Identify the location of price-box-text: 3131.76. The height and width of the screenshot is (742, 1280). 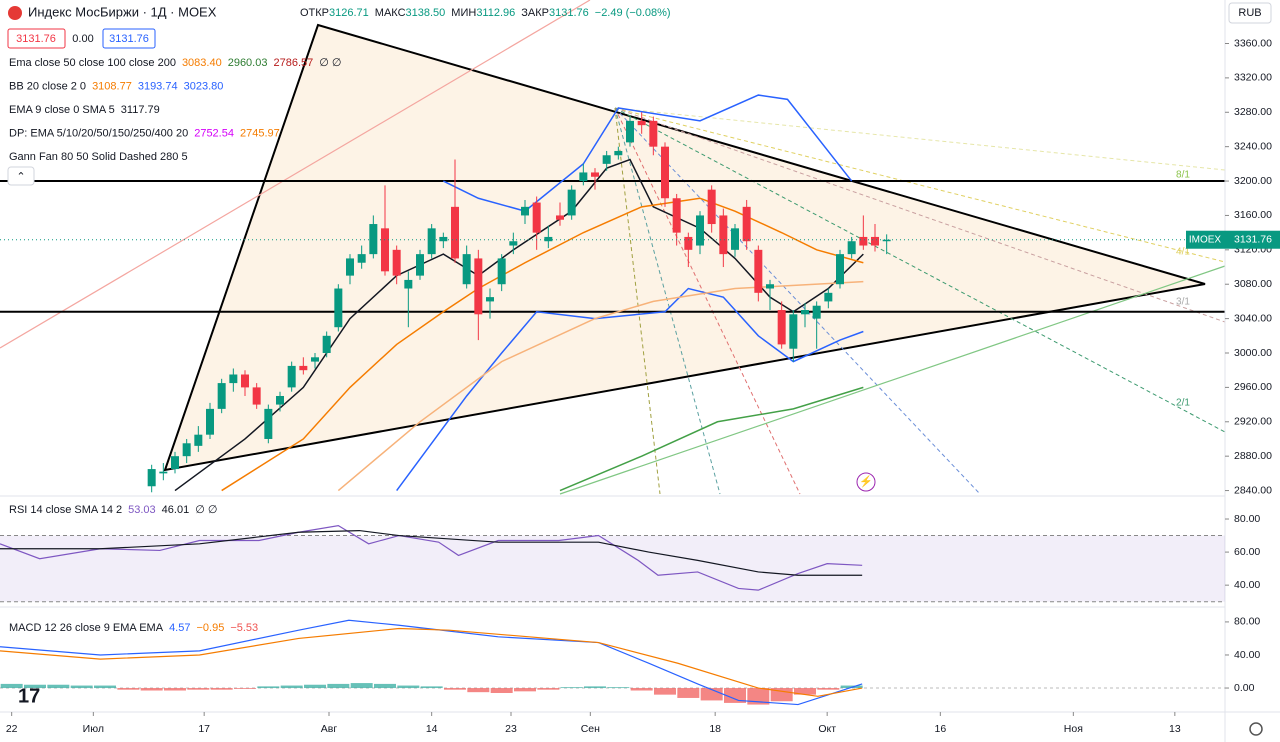
(36, 39).